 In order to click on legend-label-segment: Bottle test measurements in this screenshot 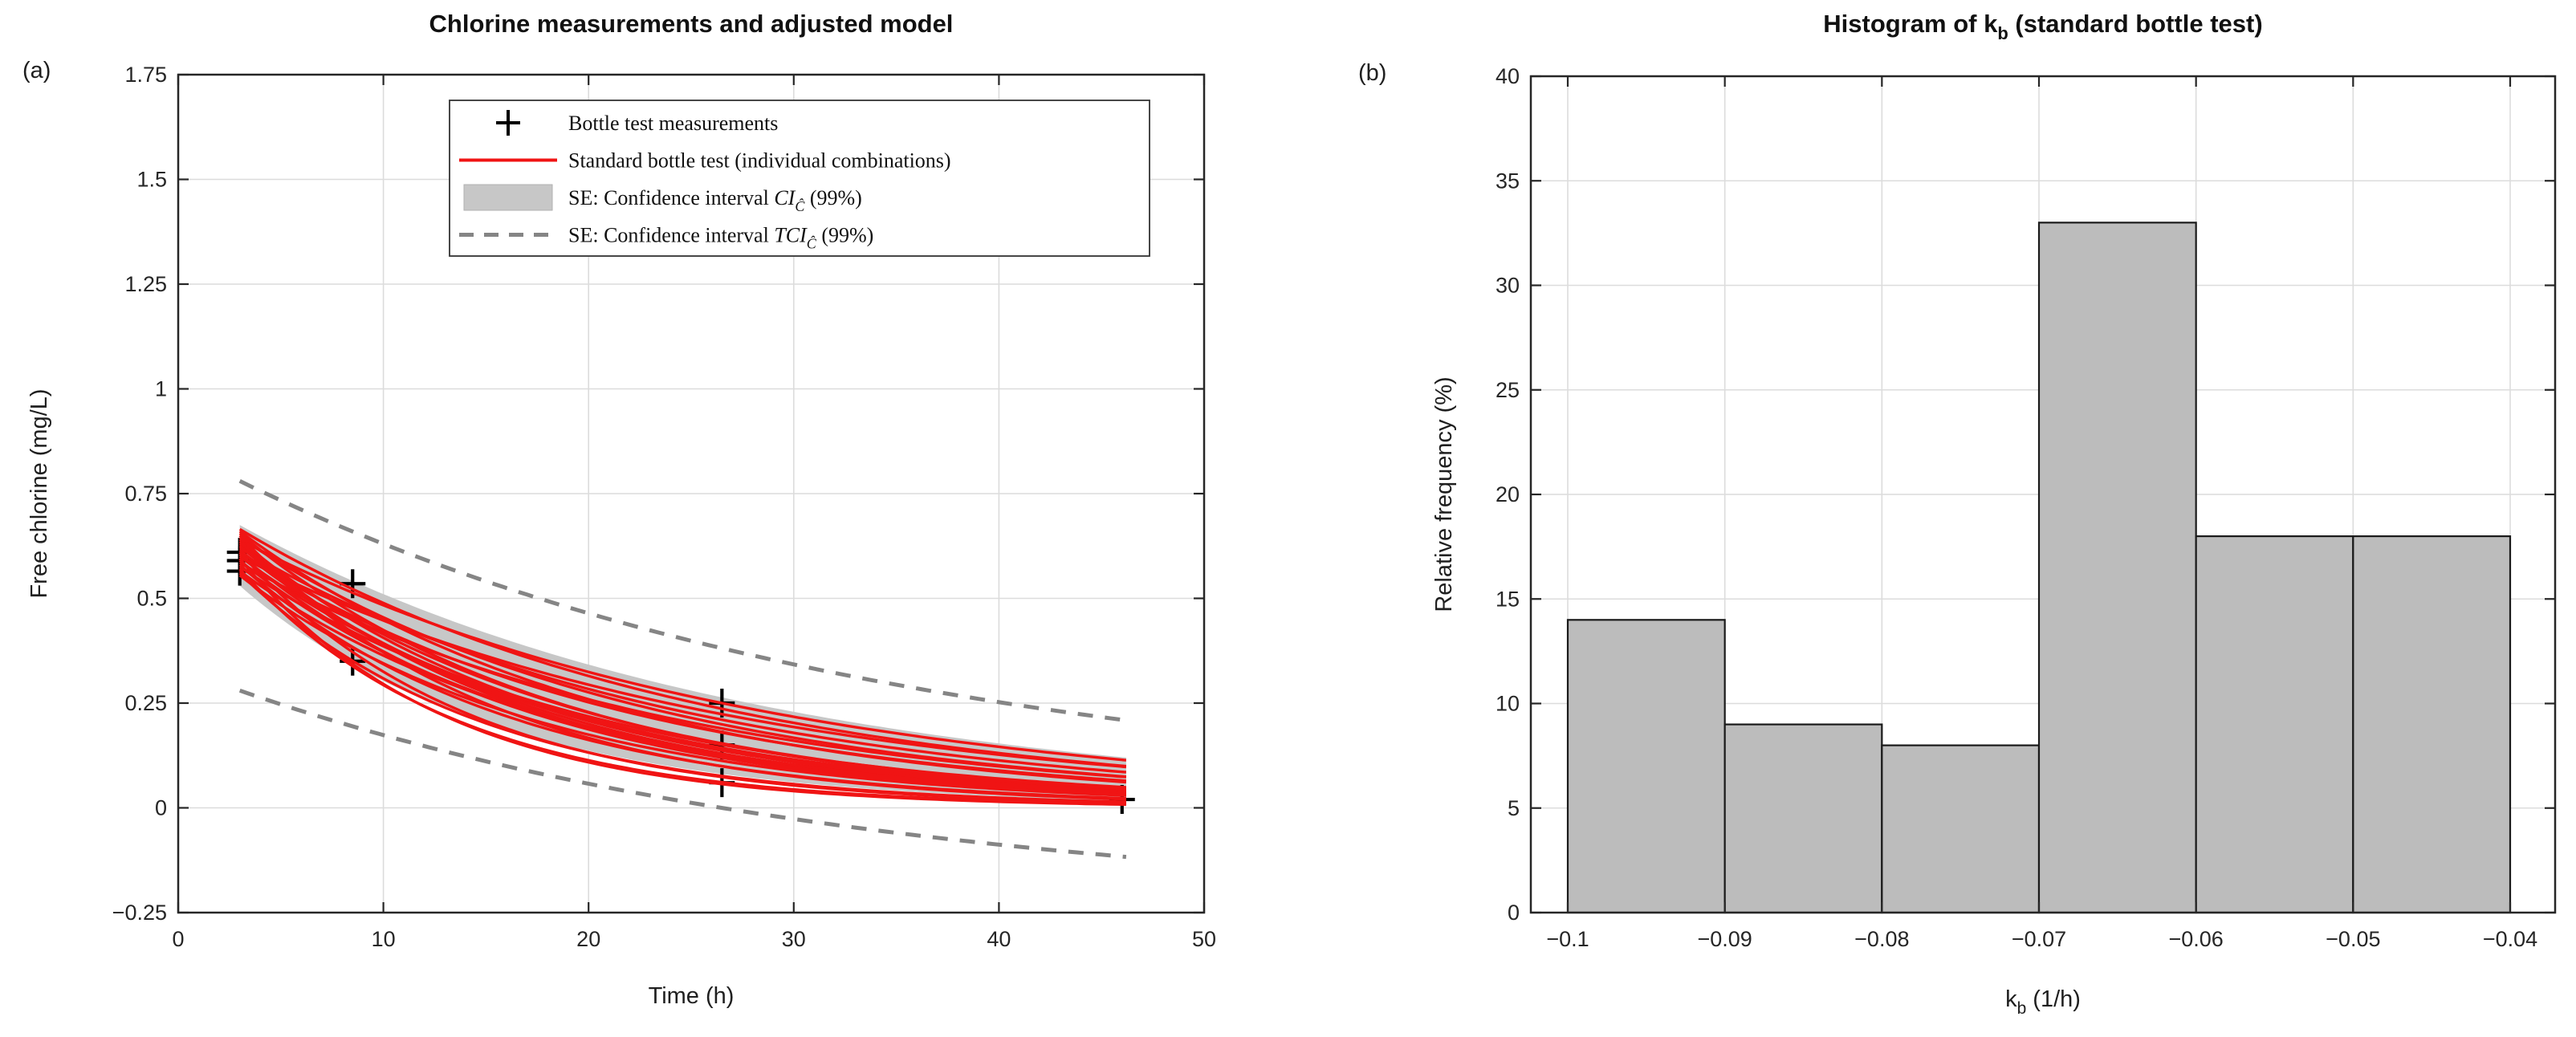, I will do `click(673, 124)`.